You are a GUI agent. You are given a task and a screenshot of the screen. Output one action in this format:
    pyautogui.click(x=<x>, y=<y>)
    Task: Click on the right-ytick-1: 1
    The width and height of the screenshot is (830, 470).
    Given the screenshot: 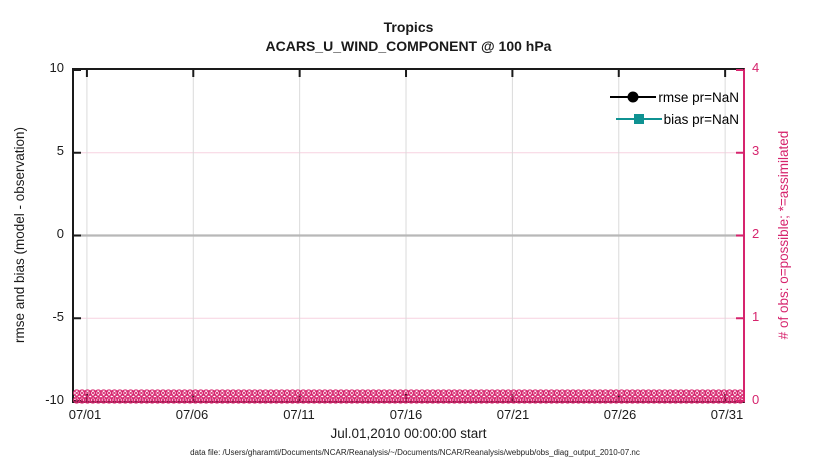 What is the action you would take?
    pyautogui.click(x=756, y=316)
    